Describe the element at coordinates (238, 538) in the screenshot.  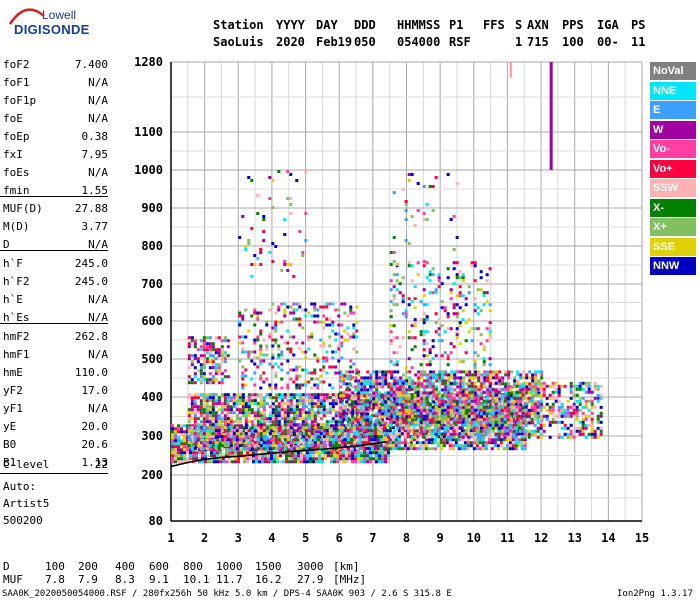
I see `x-tick-label: 3` at that location.